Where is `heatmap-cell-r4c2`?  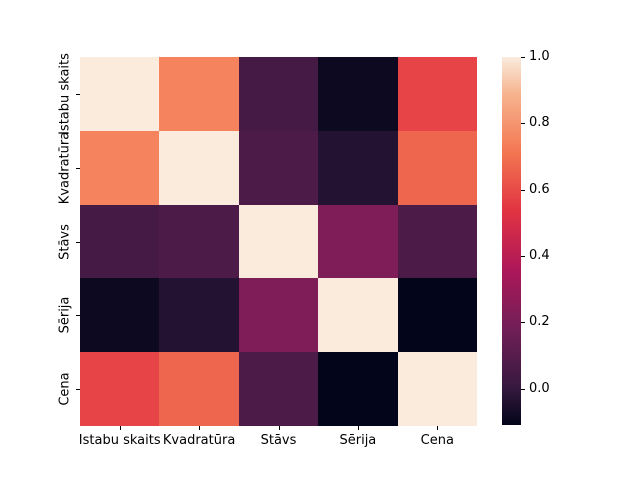 heatmap-cell-r4c2 is located at coordinates (278, 389).